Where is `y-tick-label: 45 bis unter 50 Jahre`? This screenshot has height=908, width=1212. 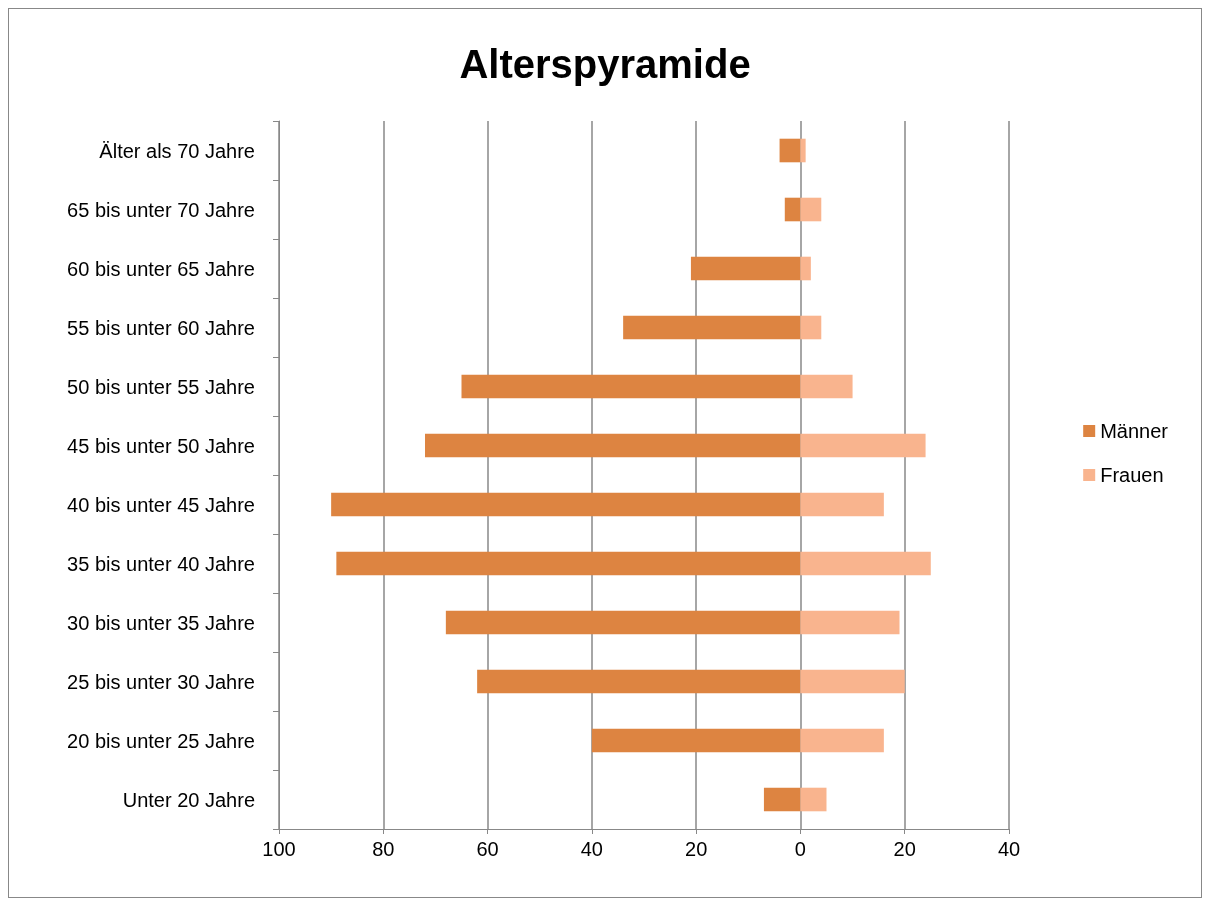 y-tick-label: 45 bis unter 50 Jahre is located at coordinates (161, 445).